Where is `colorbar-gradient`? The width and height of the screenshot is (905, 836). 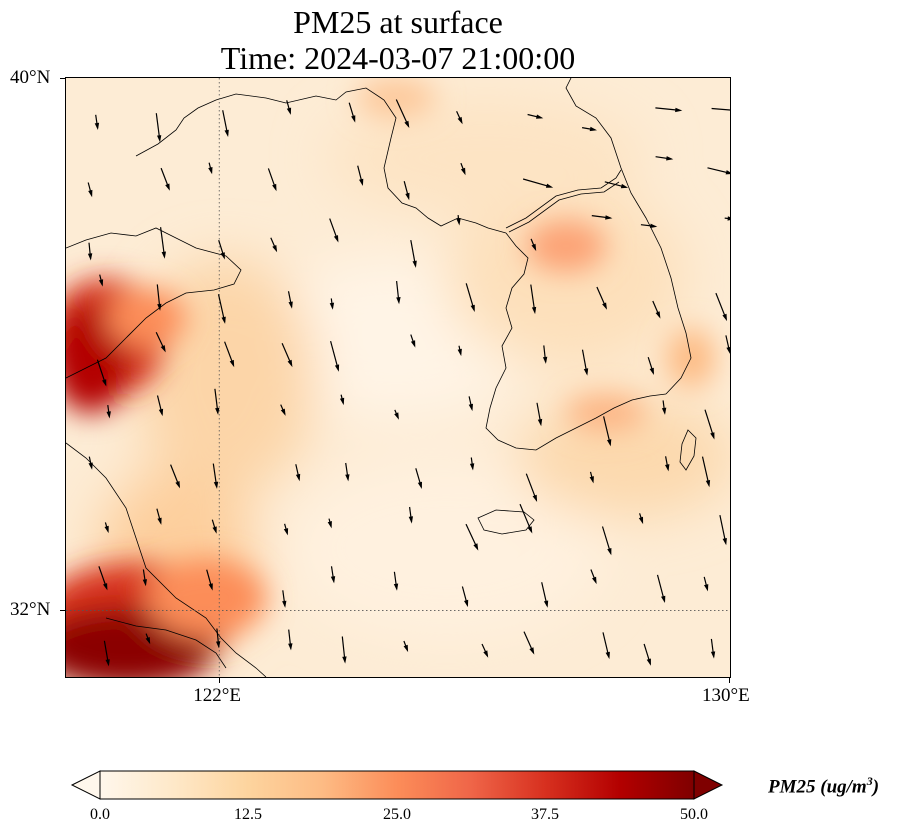 colorbar-gradient is located at coordinates (397, 785).